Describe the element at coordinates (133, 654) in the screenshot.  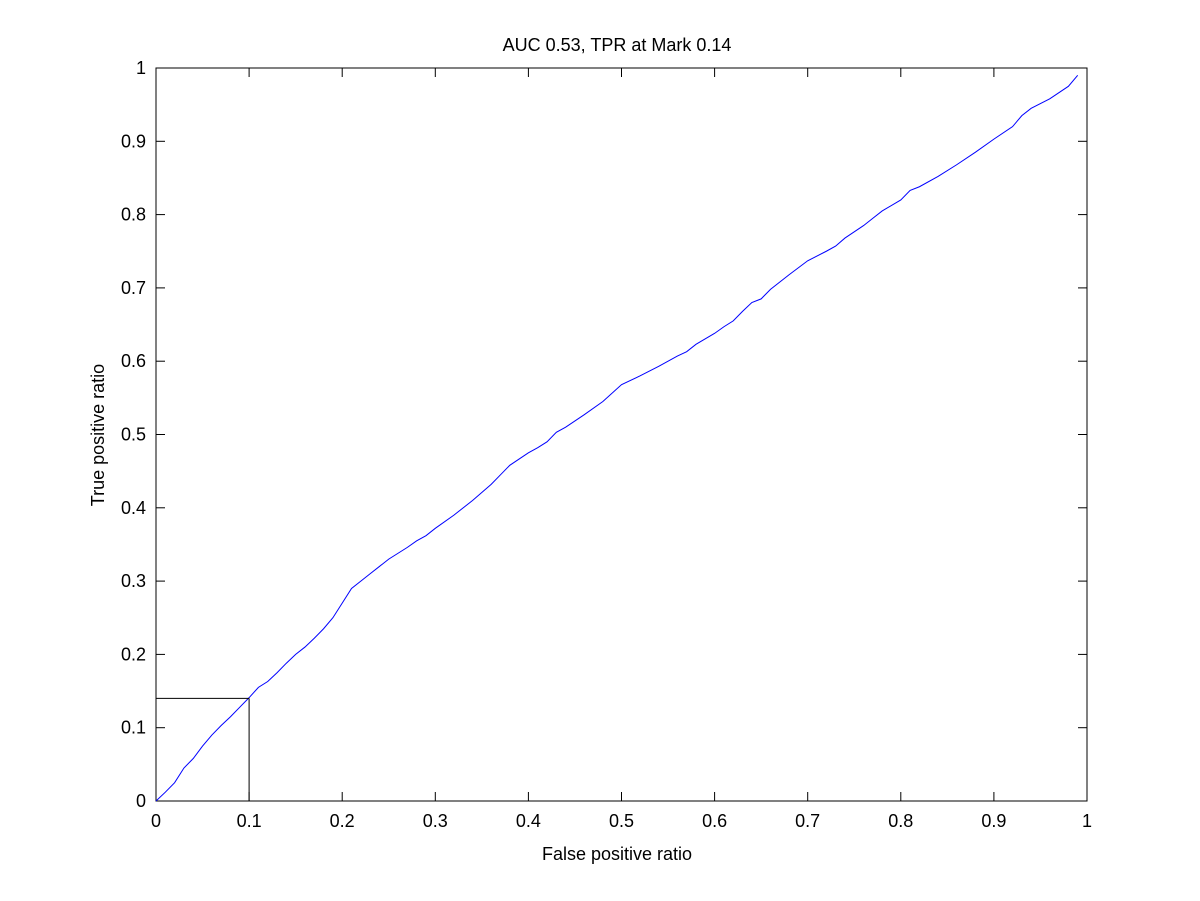
I see `y-tick-label: 0.2` at that location.